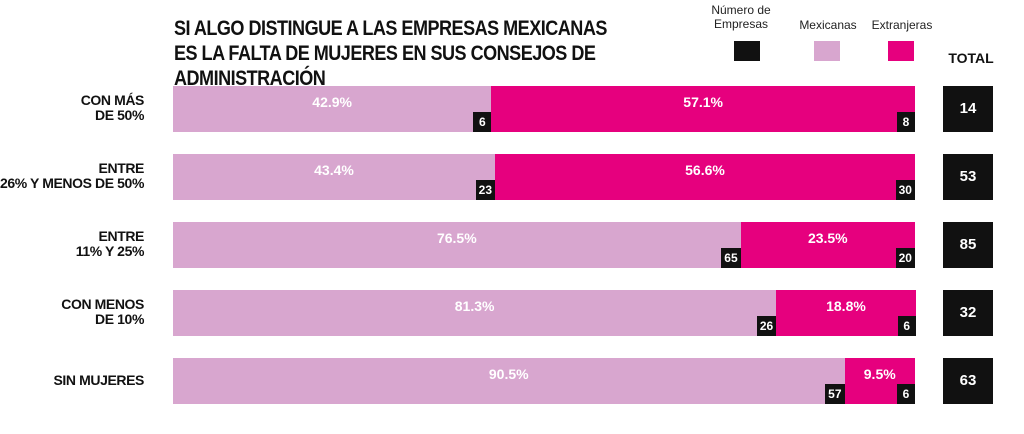  What do you see at coordinates (827, 51) in the screenshot?
I see `legend-swatch-mexicanas` at bounding box center [827, 51].